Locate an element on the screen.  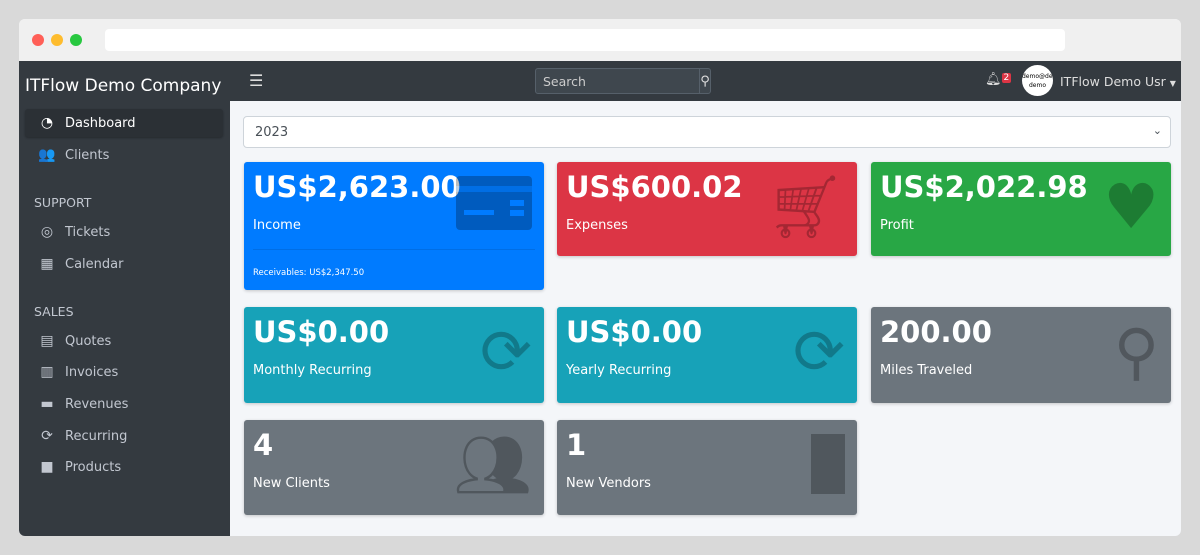
card-value: 4 is located at coordinates (263, 445).